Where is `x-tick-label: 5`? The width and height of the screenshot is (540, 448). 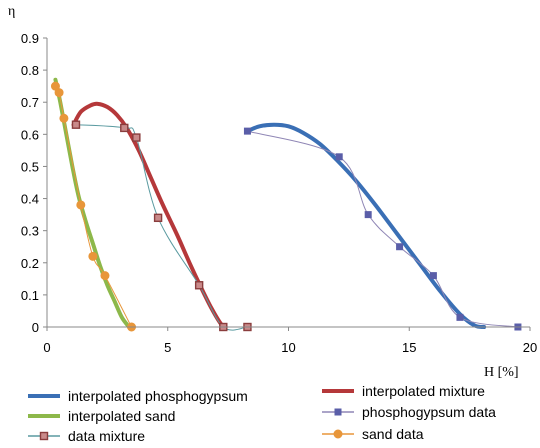
x-tick-label: 5 is located at coordinates (167, 347).